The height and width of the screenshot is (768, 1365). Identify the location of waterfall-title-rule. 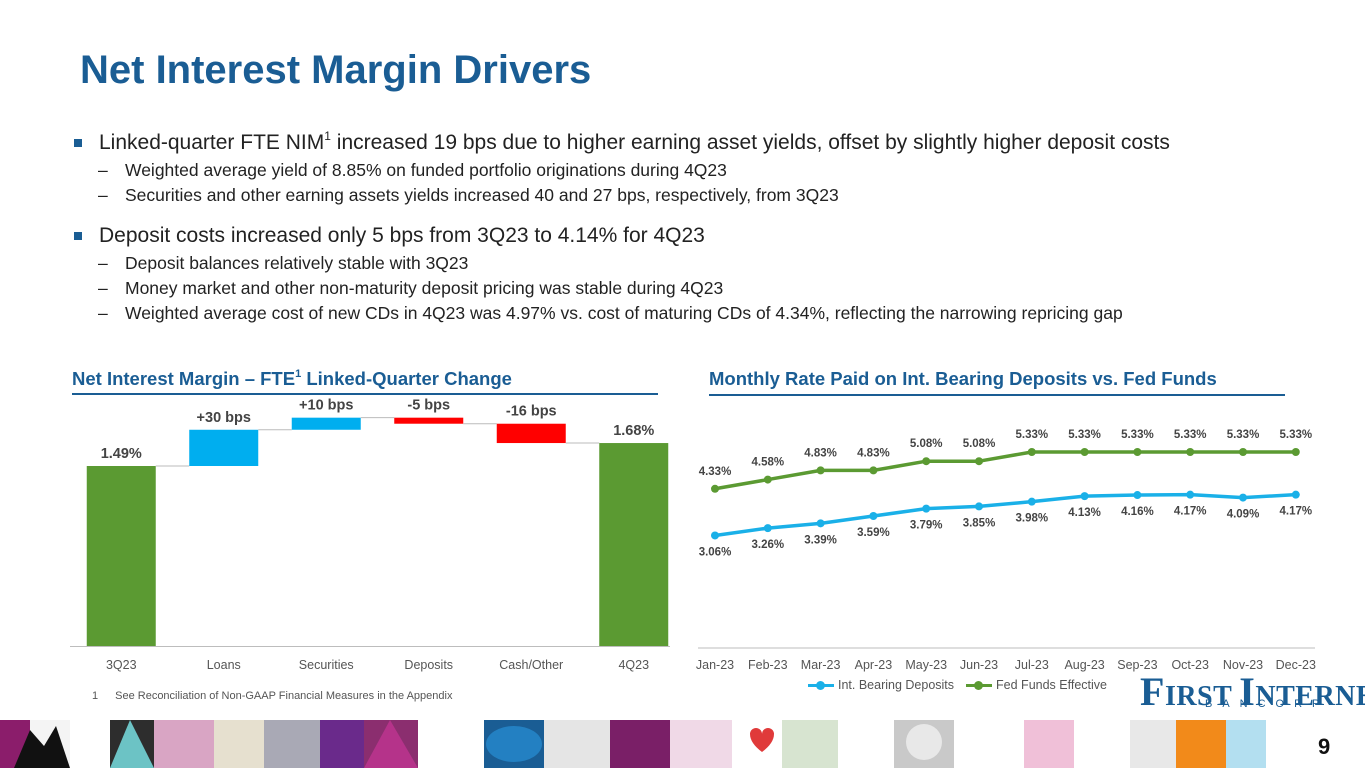
(365, 394).